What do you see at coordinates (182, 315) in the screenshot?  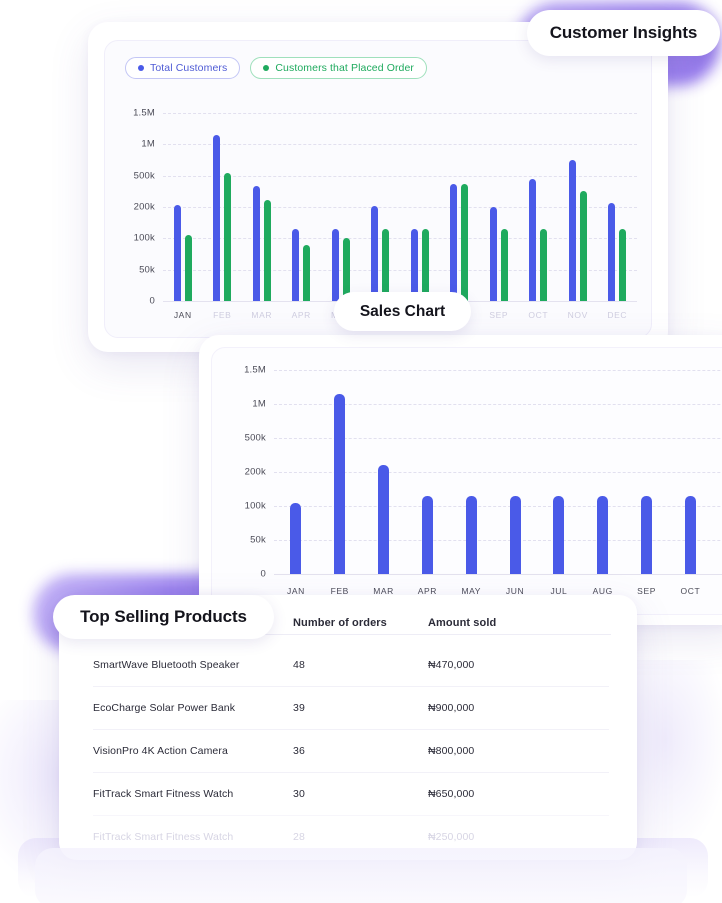 I see `x-axis-tick-label: JAN` at bounding box center [182, 315].